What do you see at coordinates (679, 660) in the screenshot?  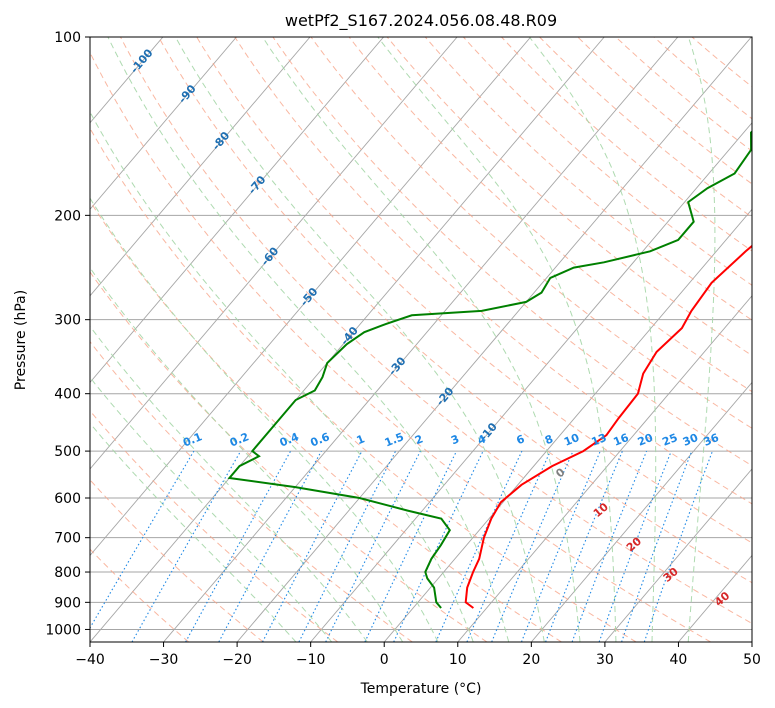 I see `x-tick-label: 40` at bounding box center [679, 660].